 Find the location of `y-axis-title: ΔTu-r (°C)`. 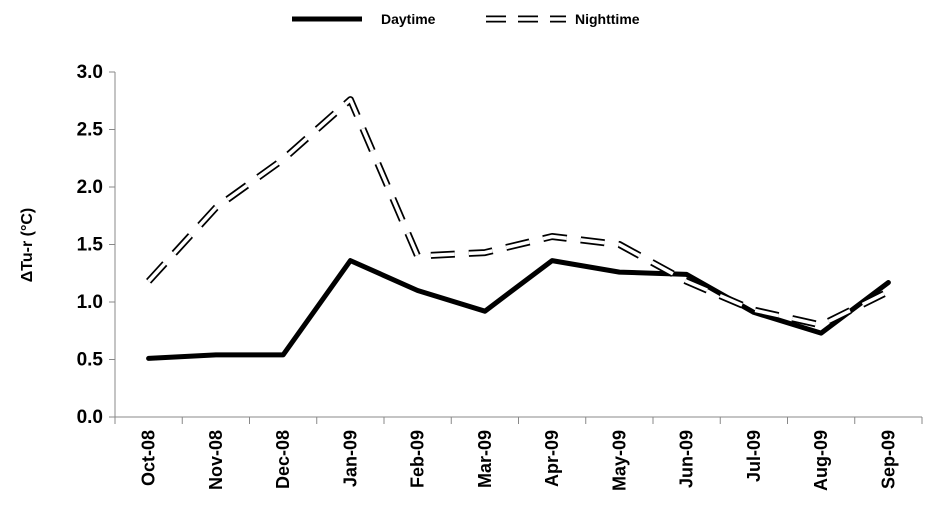

y-axis-title: ΔTu-r (°C) is located at coordinates (27, 245).